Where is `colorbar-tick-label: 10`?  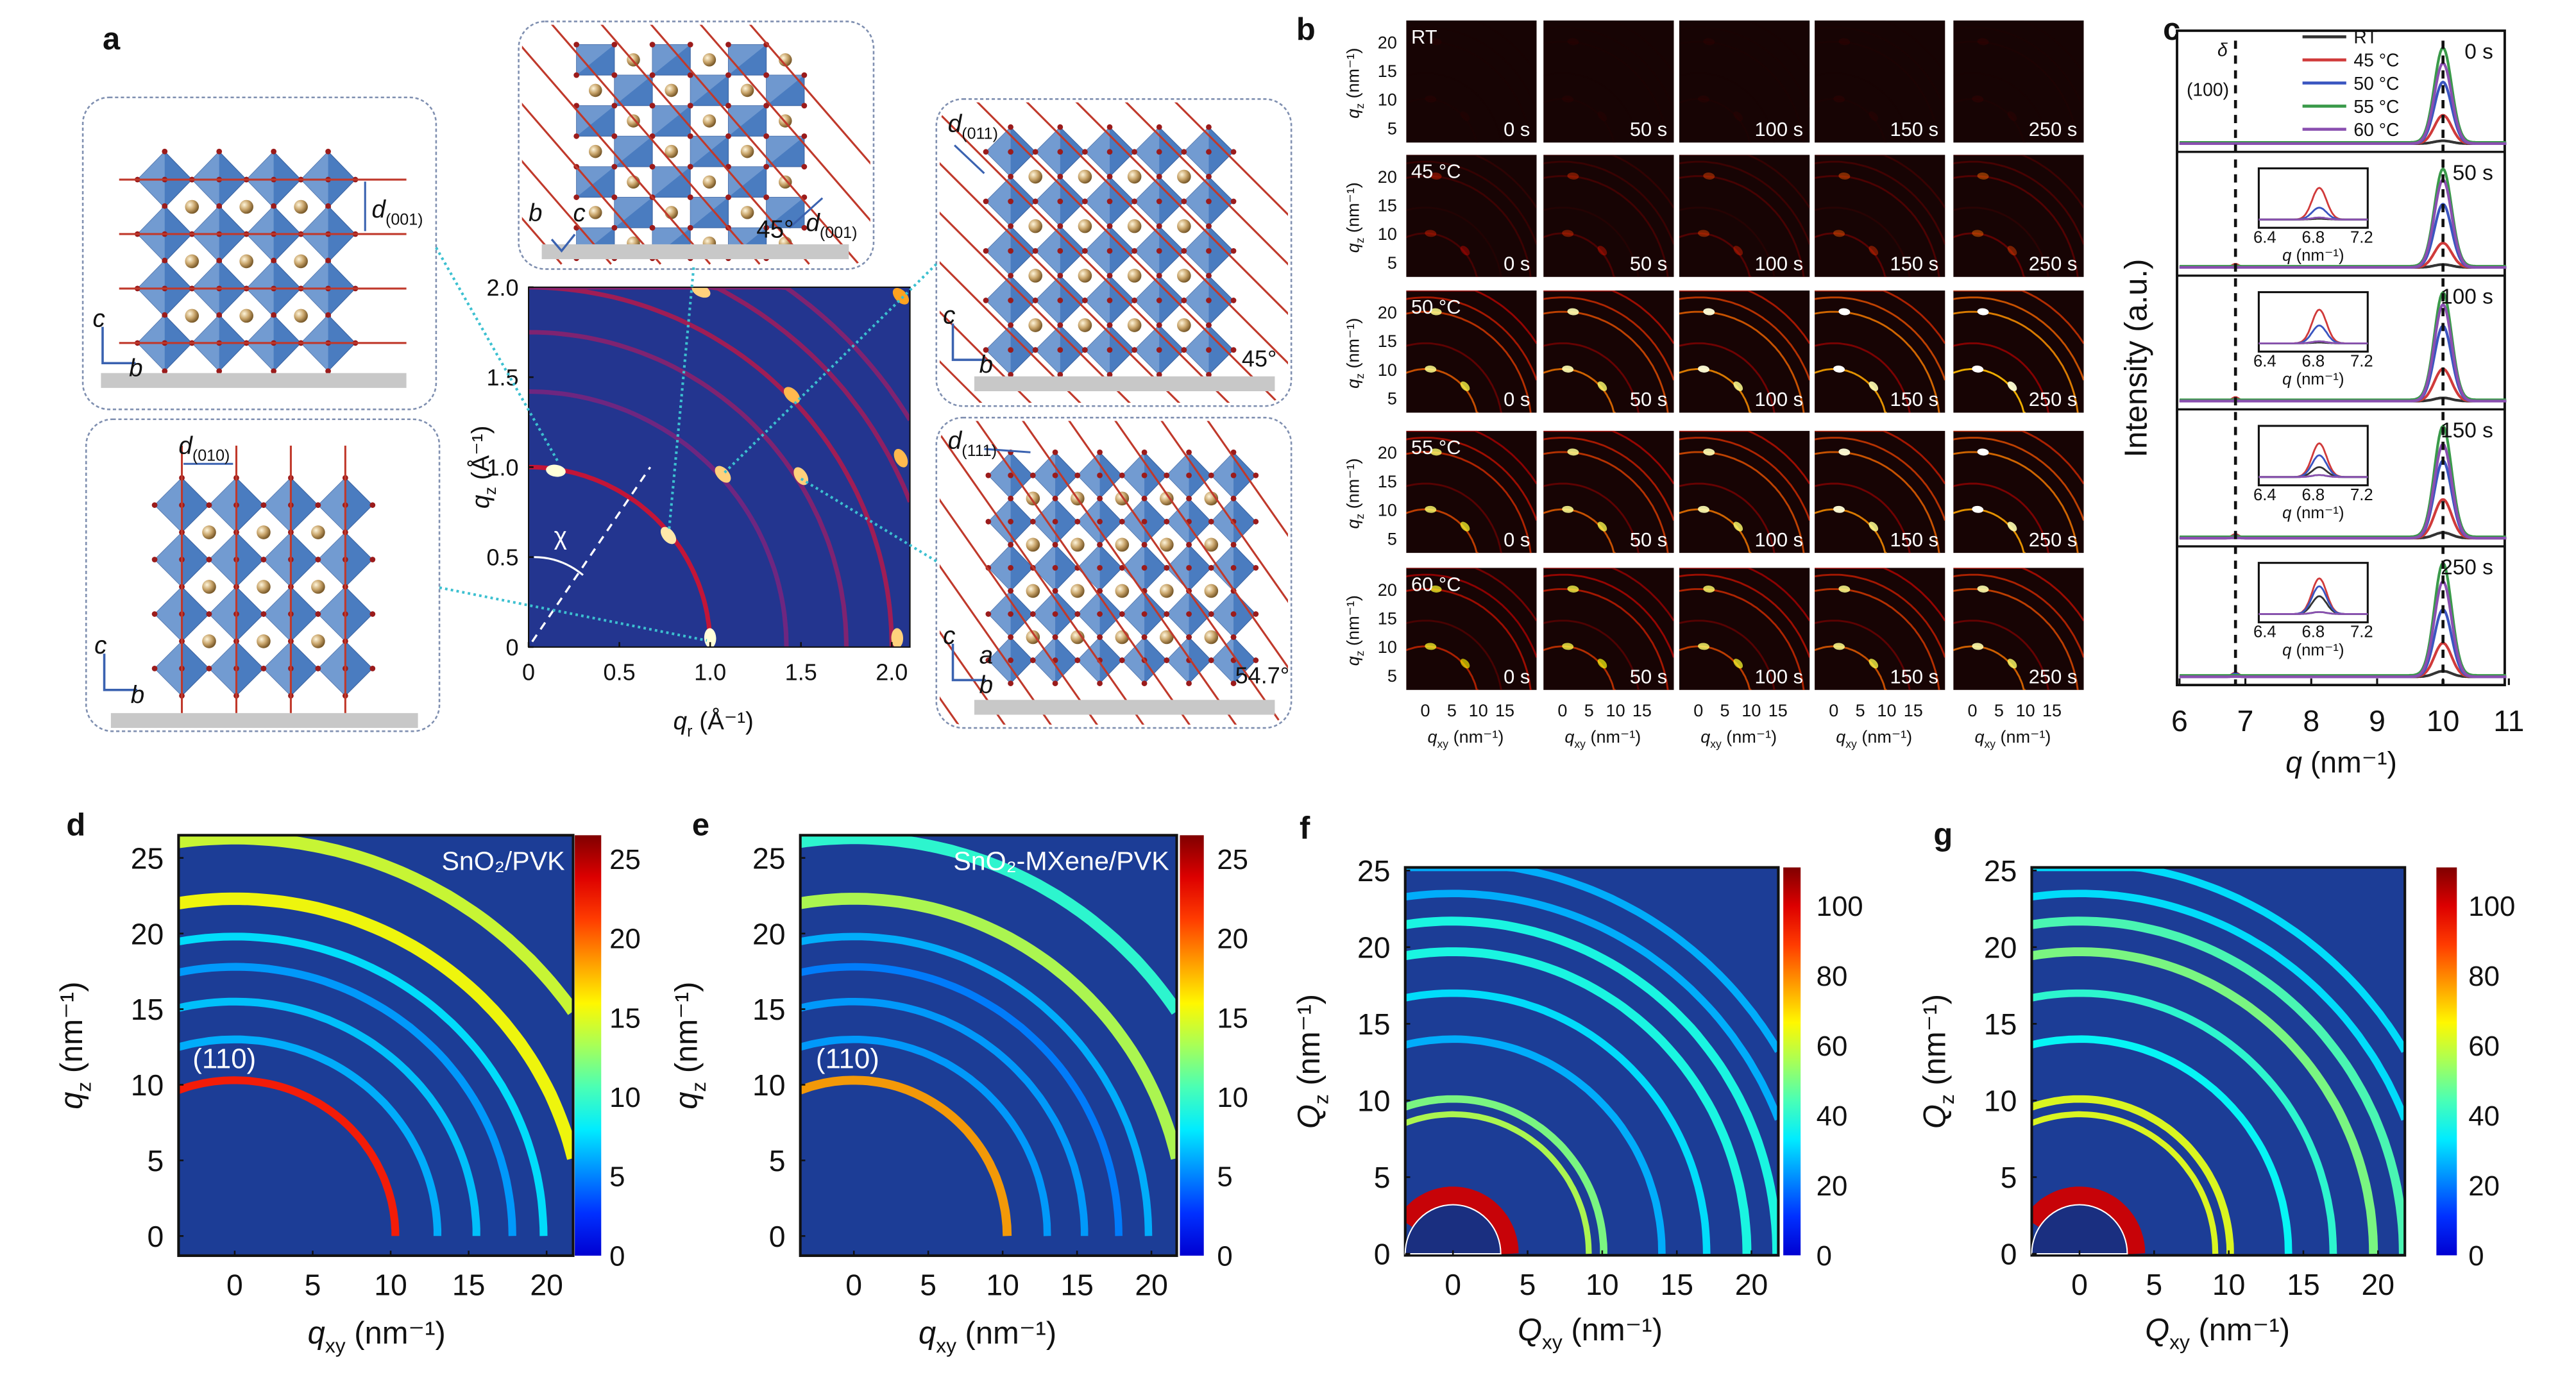
colorbar-tick-label: 10 is located at coordinates (1232, 1097).